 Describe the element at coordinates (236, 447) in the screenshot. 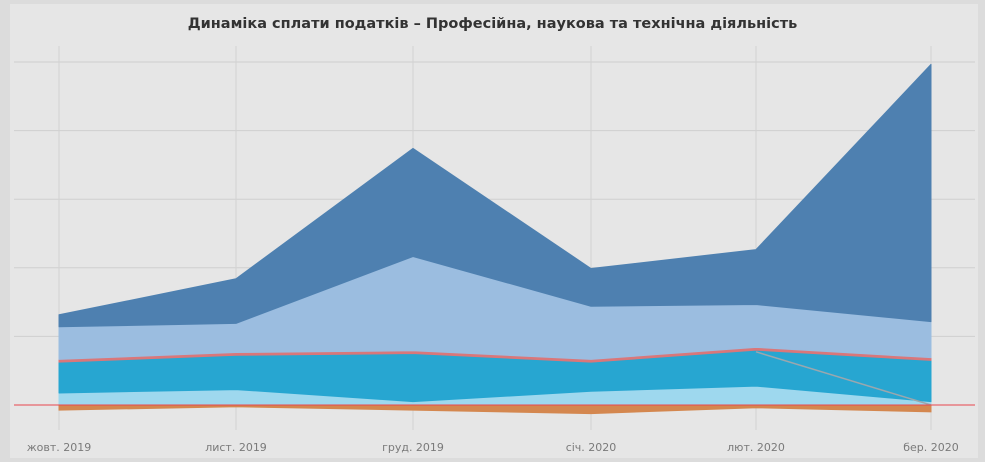

I see `x-tick-label: лист. 2019` at that location.